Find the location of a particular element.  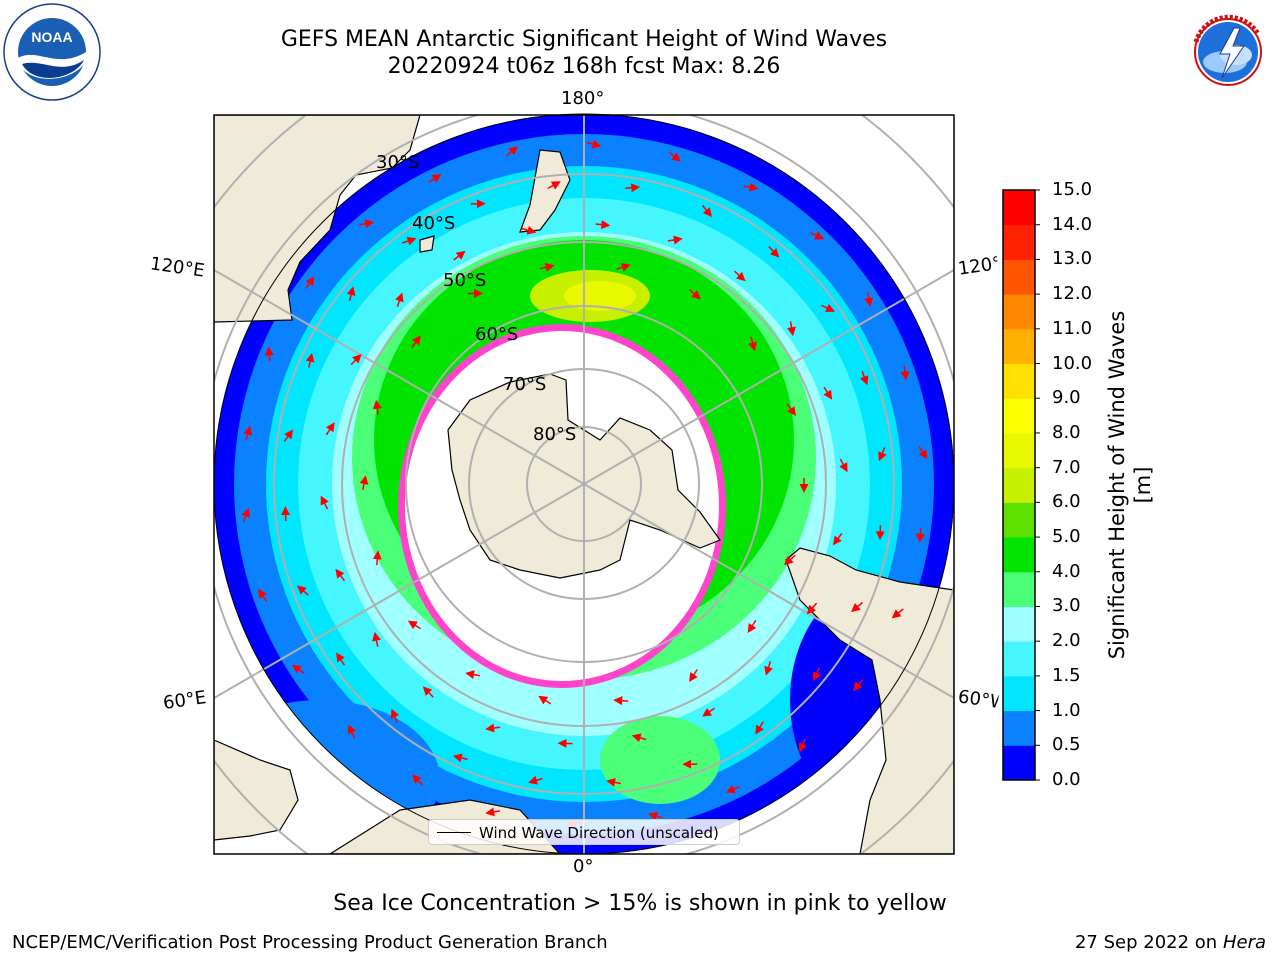

legend-label: Wind Wave Direction (unscaled) is located at coordinates (599, 833).